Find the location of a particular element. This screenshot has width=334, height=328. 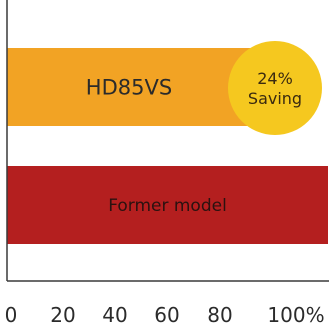

bar-label-former-model: Former model is located at coordinates (167, 206).